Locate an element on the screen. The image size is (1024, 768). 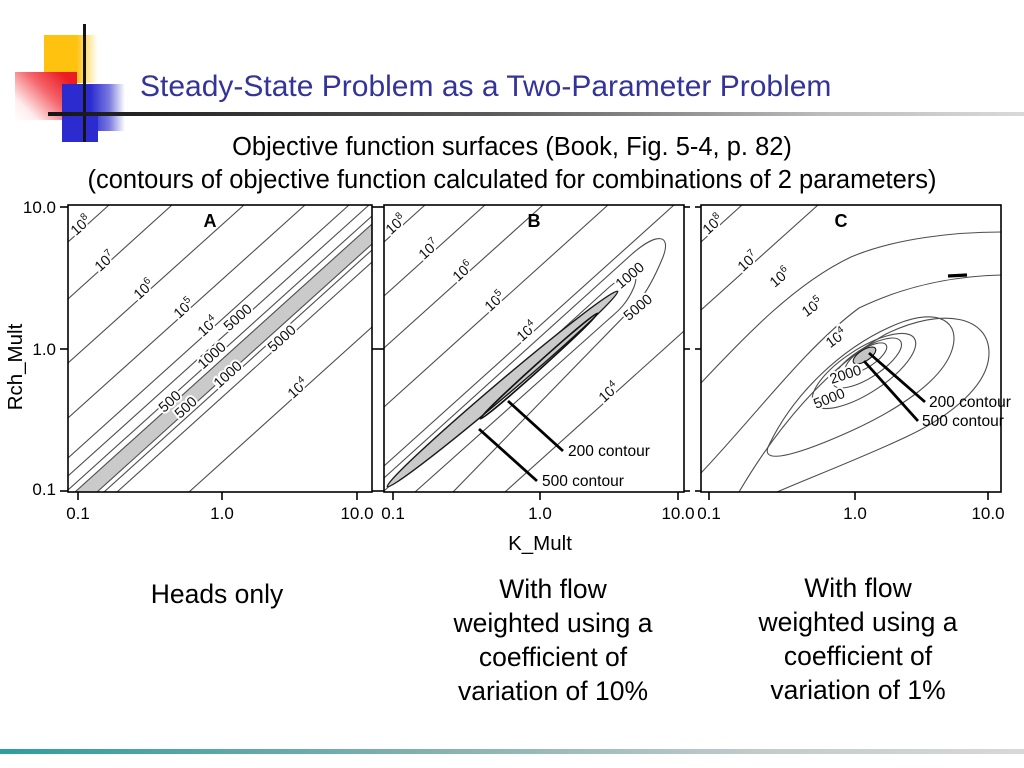
axis-ticks-b is located at coordinates (534, 353).